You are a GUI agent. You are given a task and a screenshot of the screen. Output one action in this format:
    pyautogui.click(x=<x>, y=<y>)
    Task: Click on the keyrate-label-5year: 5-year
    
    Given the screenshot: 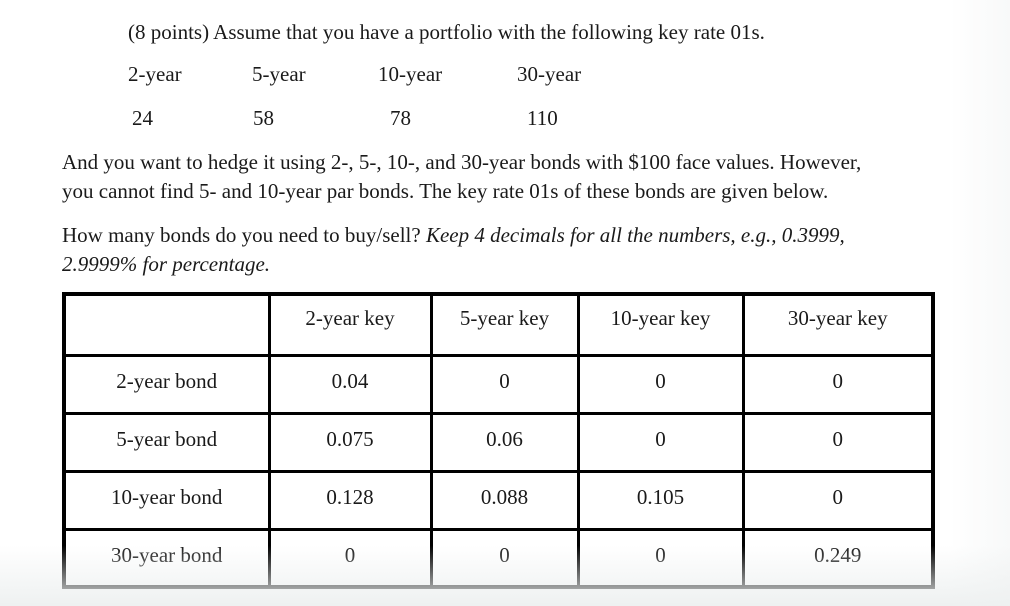 What is the action you would take?
    pyautogui.click(x=279, y=74)
    